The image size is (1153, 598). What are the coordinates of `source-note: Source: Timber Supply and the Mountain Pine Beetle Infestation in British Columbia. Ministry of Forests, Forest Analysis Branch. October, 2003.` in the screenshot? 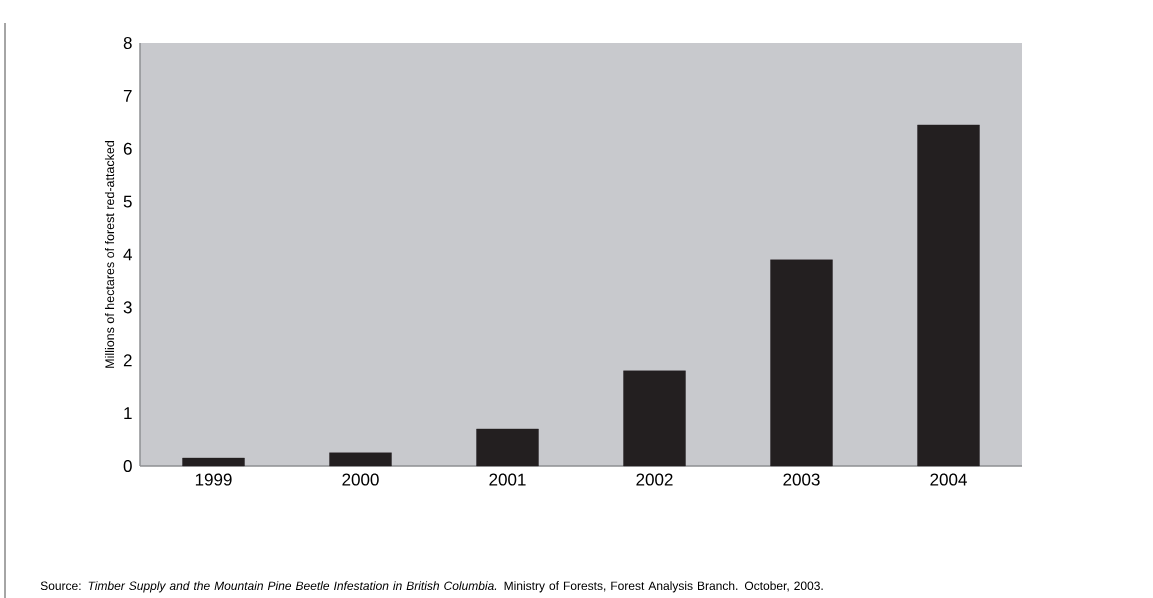 It's located at (431, 587).